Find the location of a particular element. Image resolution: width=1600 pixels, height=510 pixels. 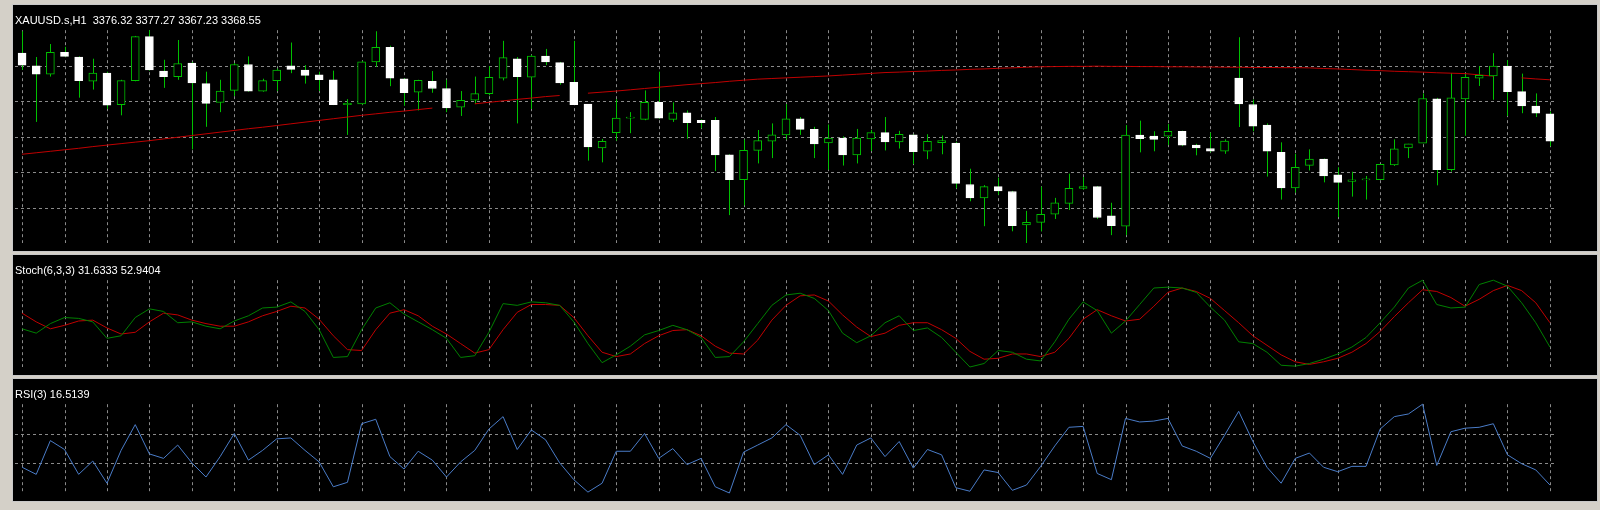

chart-title: XAUUSD.s,H1 3376.32 3377.27 3367.23 3368.55 is located at coordinates (138, 19).